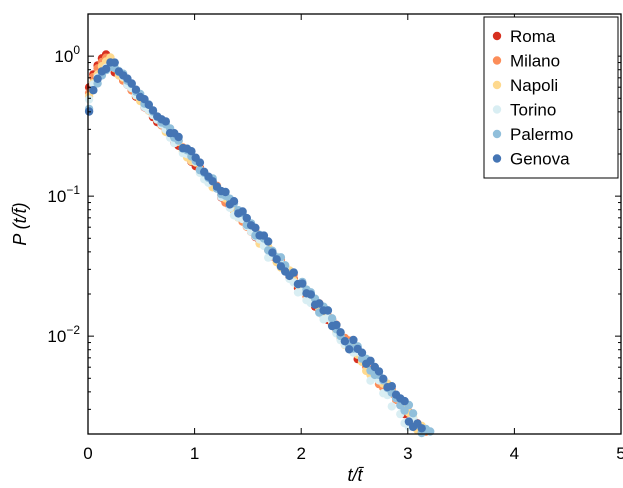 Image resolution: width=623 pixels, height=488 pixels. What do you see at coordinates (533, 110) in the screenshot?
I see `legend-label: Torino` at bounding box center [533, 110].